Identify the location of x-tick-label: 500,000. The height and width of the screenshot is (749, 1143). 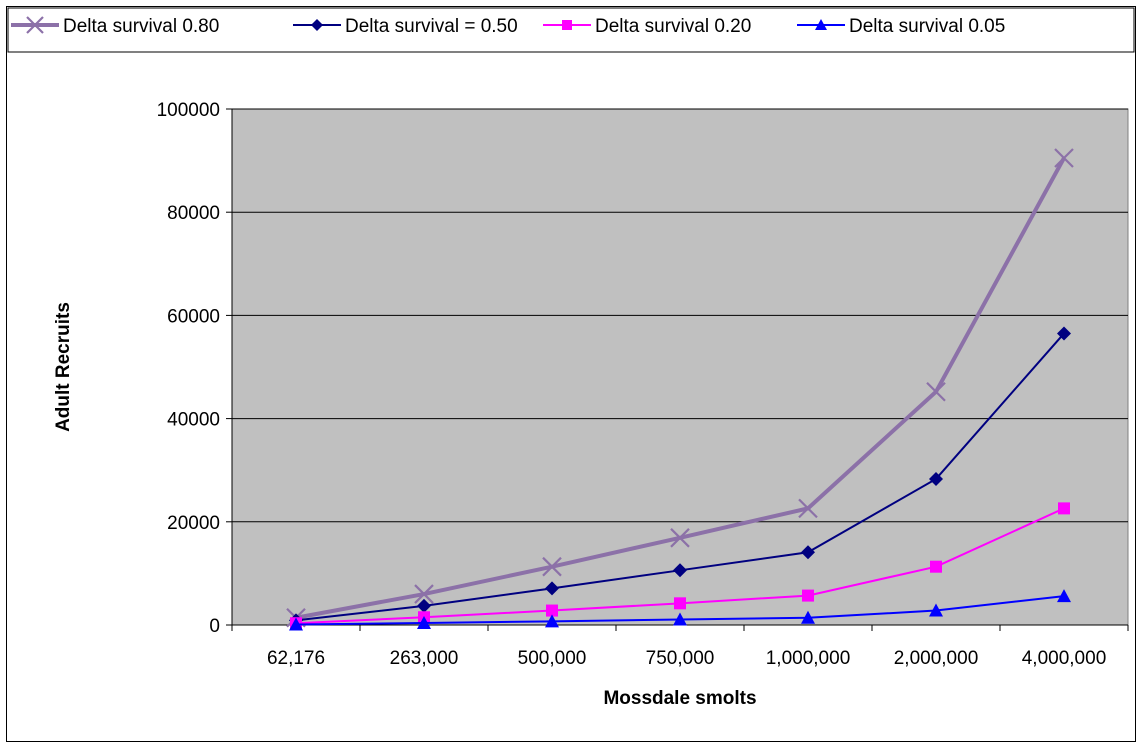
(552, 658).